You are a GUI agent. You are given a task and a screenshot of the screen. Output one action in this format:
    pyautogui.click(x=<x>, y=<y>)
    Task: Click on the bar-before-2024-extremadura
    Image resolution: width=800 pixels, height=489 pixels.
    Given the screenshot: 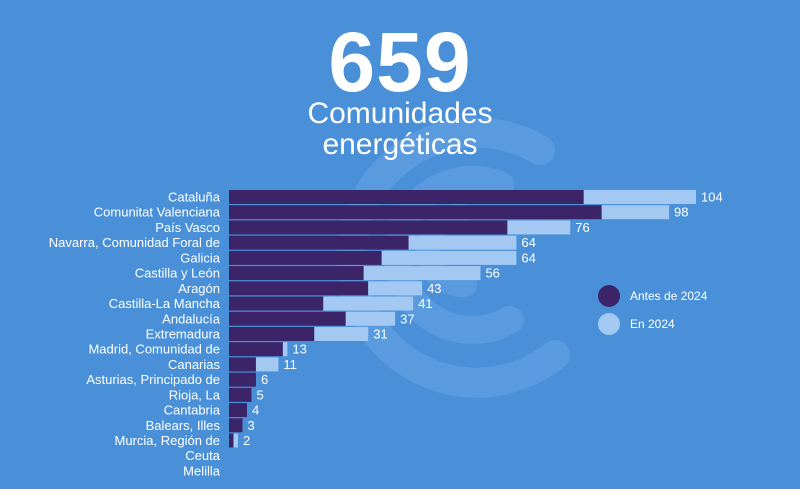 What is the action you would take?
    pyautogui.click(x=272, y=333)
    